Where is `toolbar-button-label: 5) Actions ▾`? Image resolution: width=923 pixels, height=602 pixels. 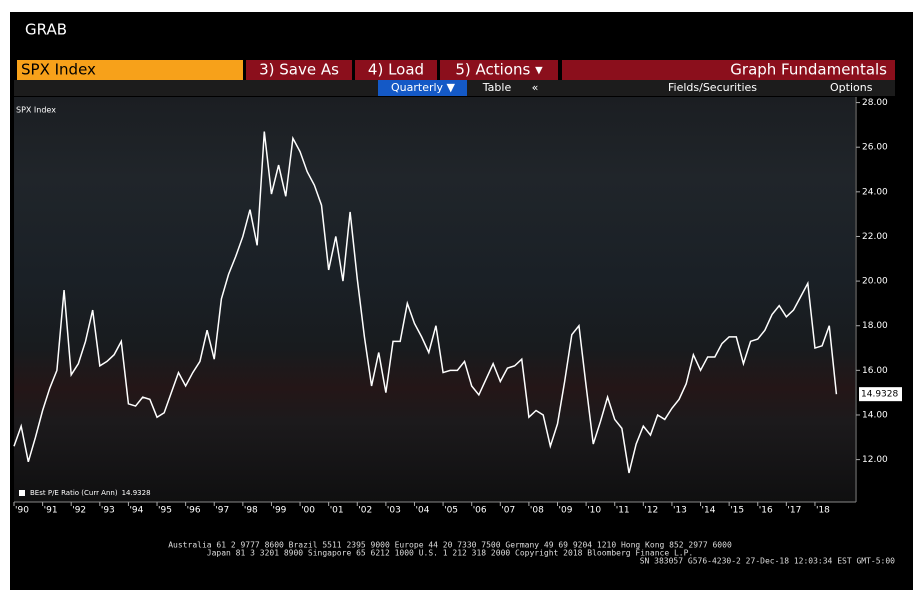
toolbar-button-label: 5) Actions ▾ is located at coordinates (499, 70).